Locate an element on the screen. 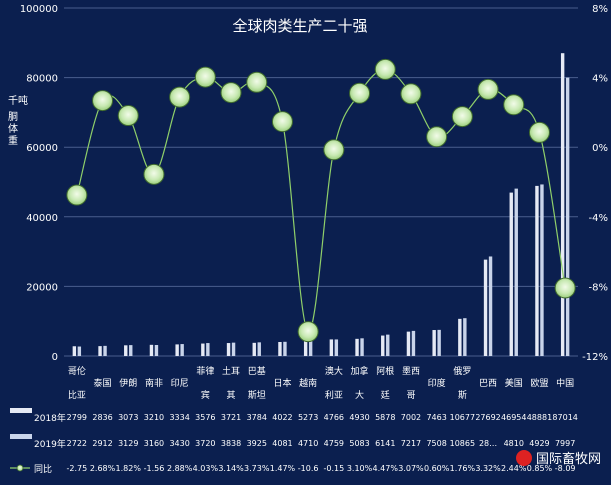  table-cell: 4.03% is located at coordinates (206, 468).